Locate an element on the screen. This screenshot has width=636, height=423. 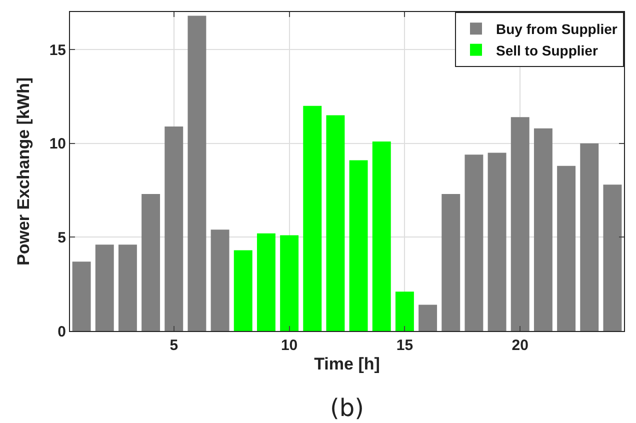
x-tick-label: 15 is located at coordinates (405, 345).